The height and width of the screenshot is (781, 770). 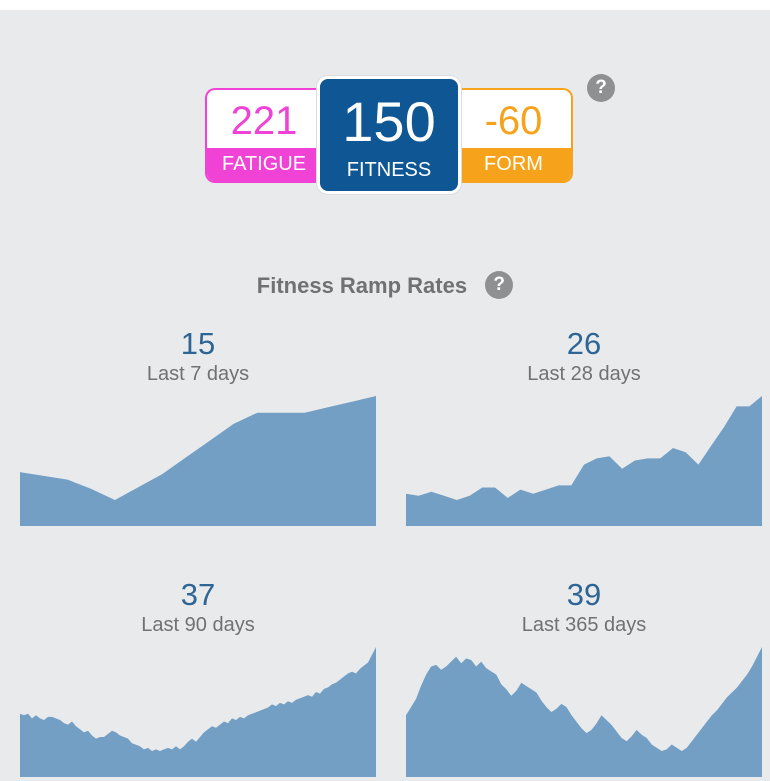 I want to click on fatigue-card: 221 FATIGUE, so click(x=263, y=135).